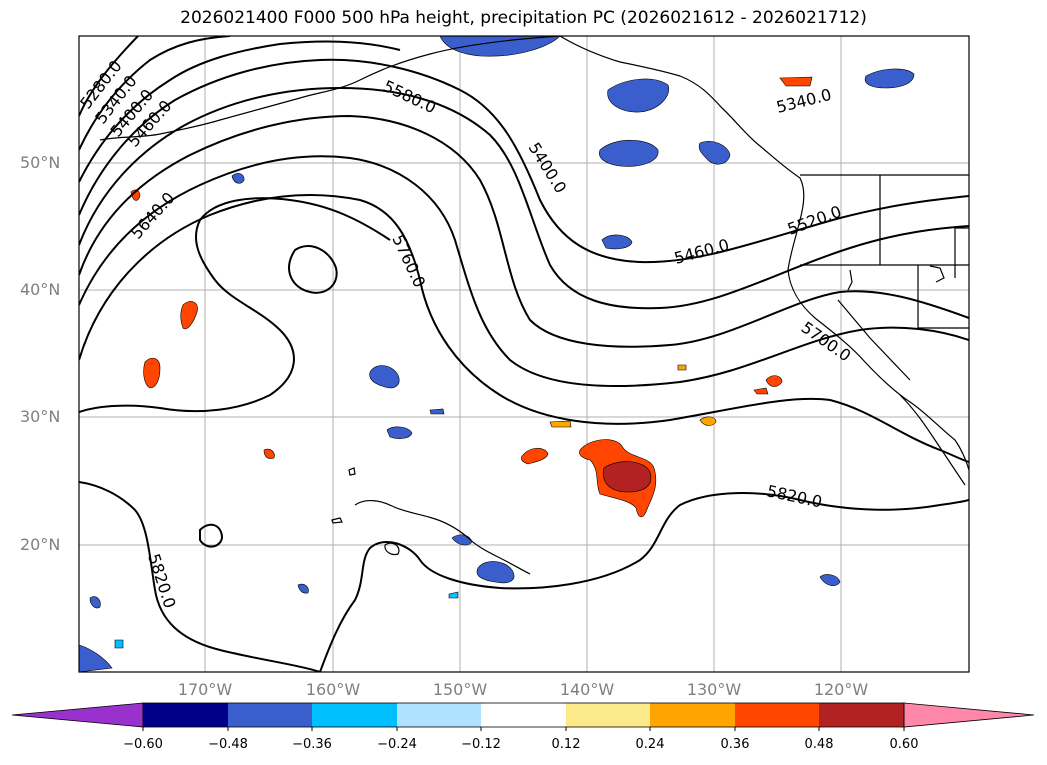 This screenshot has width=1047, height=765. I want to click on lat-label-50n: 50°N, so click(40, 162).